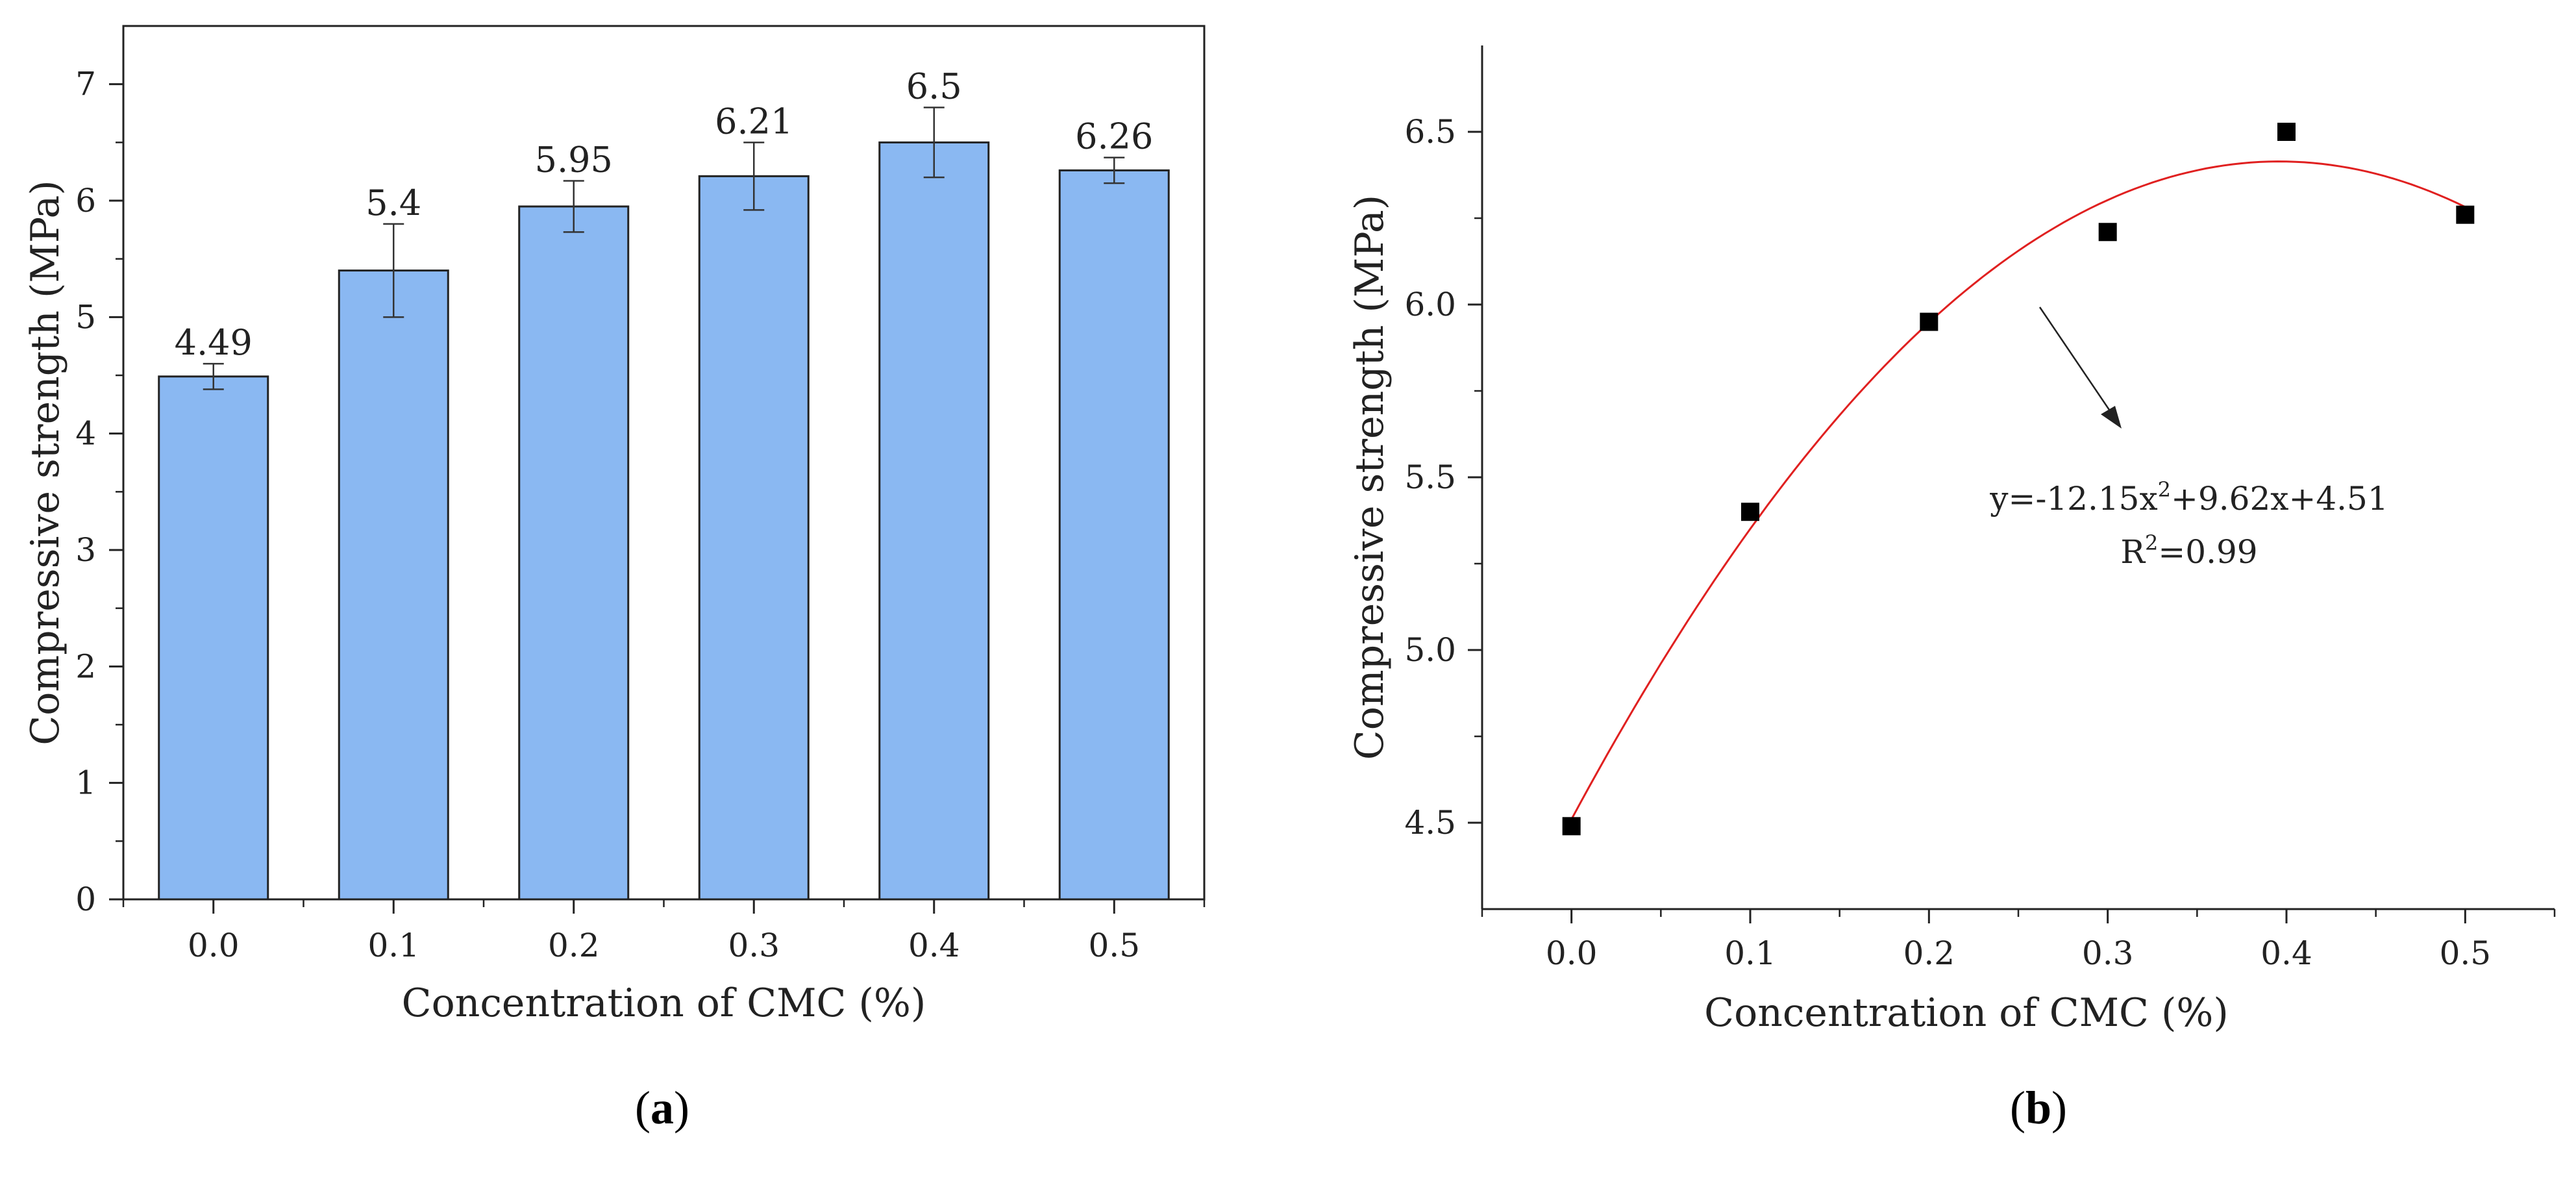  What do you see at coordinates (85, 550) in the screenshot?
I see `y-tick-label: 3` at bounding box center [85, 550].